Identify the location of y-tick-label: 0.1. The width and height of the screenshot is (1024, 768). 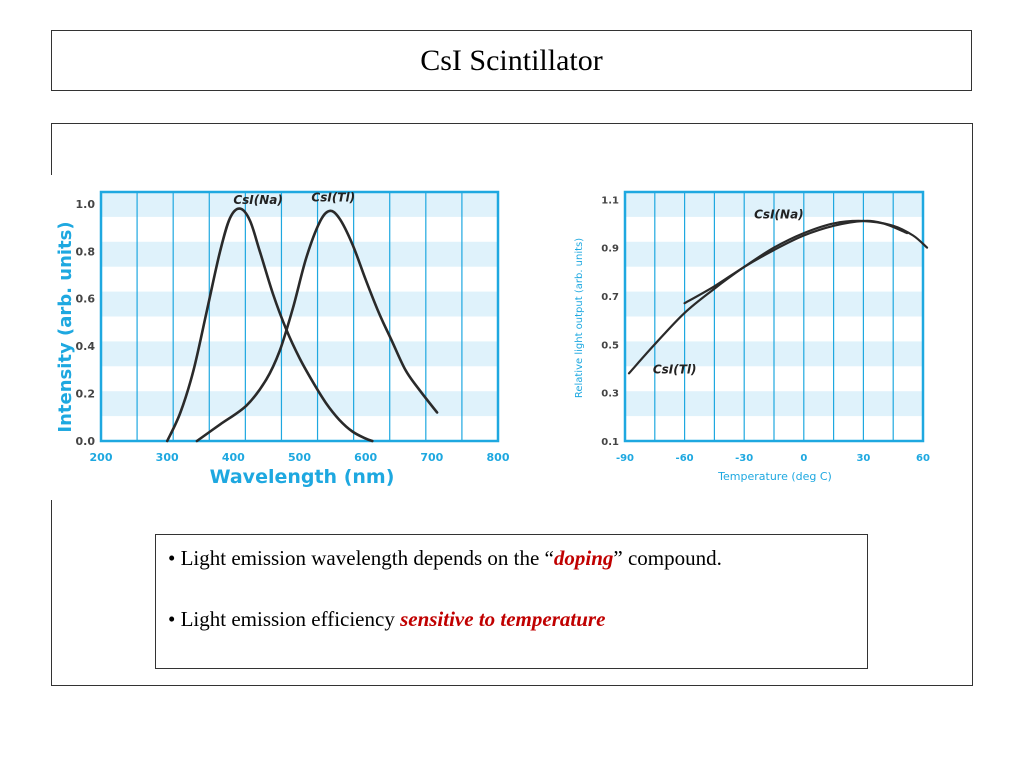
(610, 442).